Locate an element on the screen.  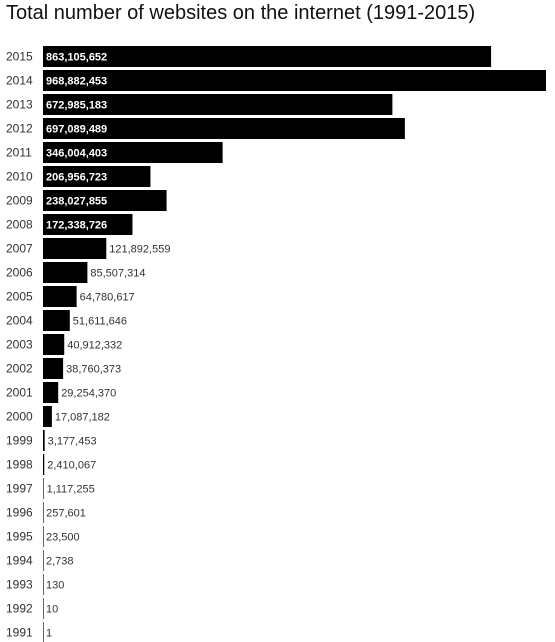
value-label: 130 is located at coordinates (55, 586).